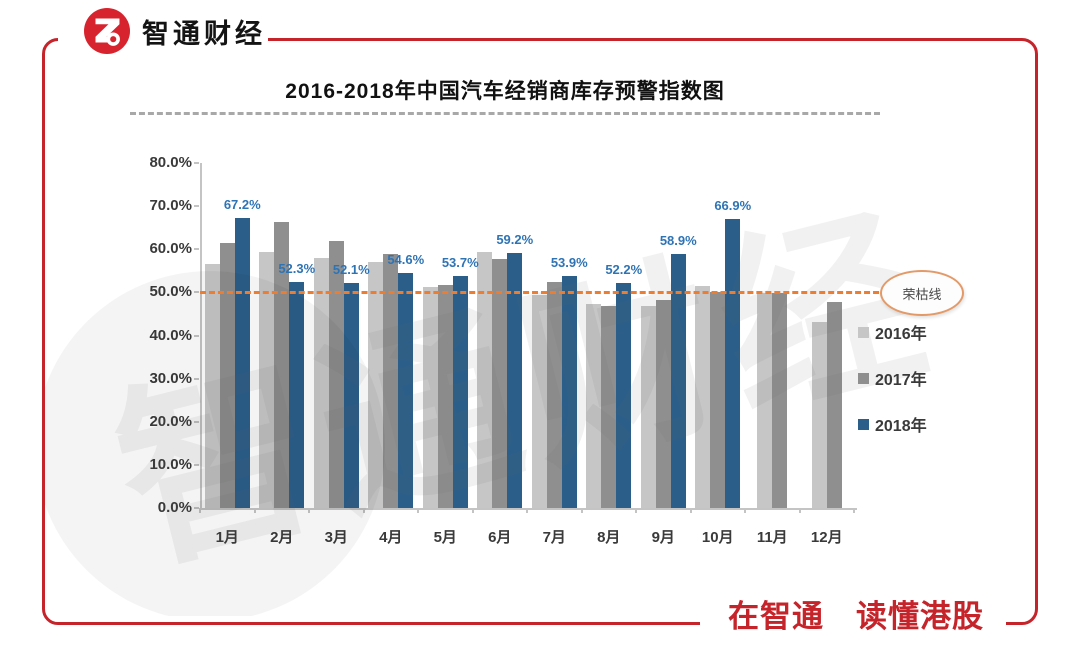 The width and height of the screenshot is (1080, 647). What do you see at coordinates (544, 293) in the screenshot?
I see `boom-bust-reference-line` at bounding box center [544, 293].